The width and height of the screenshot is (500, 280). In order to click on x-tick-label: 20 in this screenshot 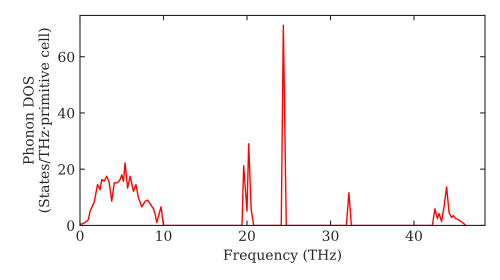, I will do `click(247, 236)`.